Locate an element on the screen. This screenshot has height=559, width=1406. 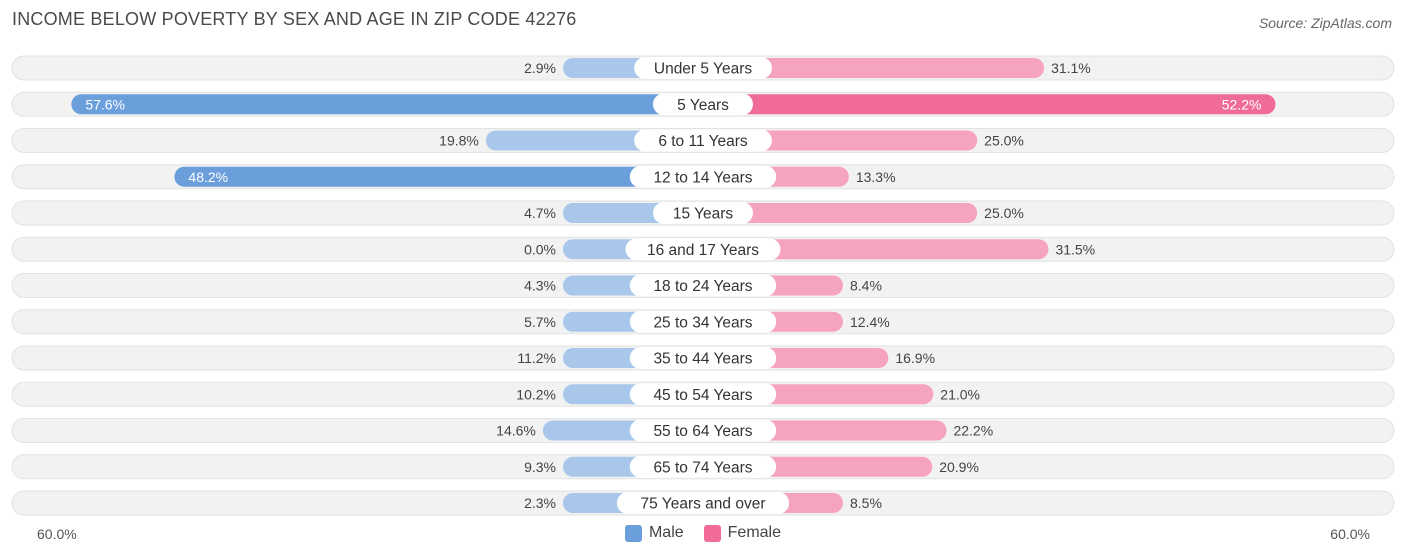
female-value-label: 31.5% is located at coordinates (1075, 249).